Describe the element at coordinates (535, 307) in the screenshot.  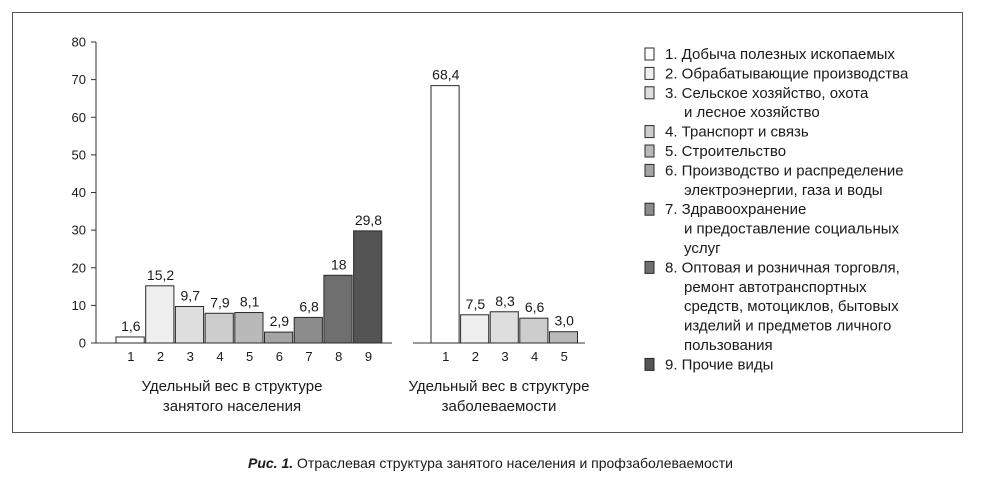
I see `data-label: 6,6` at that location.